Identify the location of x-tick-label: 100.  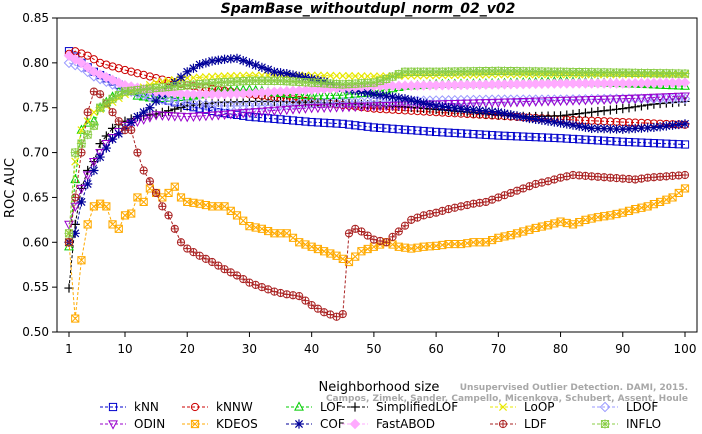
(685, 349).